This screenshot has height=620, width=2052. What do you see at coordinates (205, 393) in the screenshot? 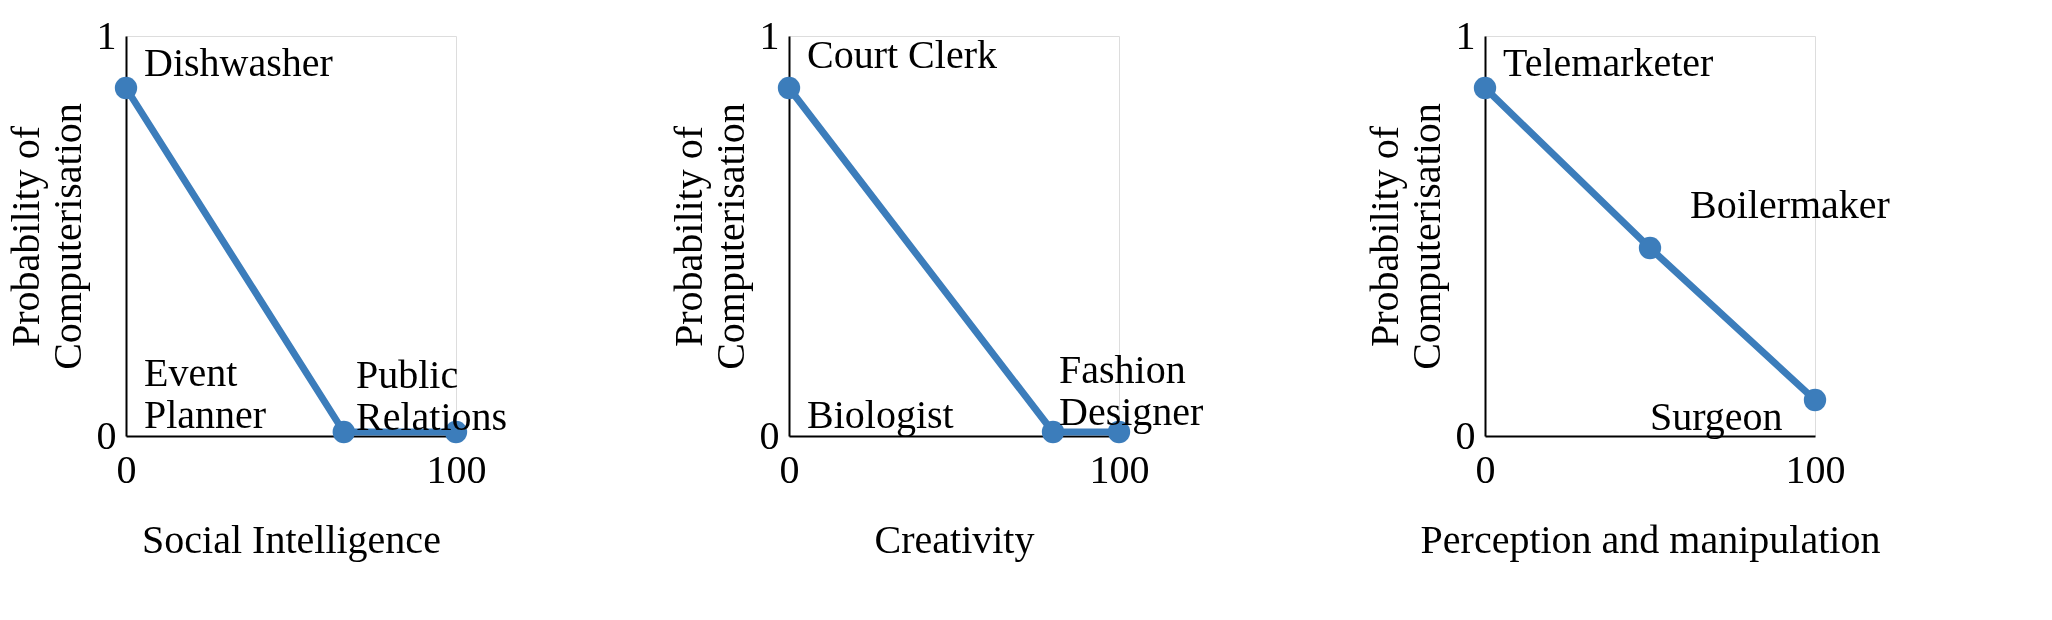
I see `annotation: Event Planner` at bounding box center [205, 393].